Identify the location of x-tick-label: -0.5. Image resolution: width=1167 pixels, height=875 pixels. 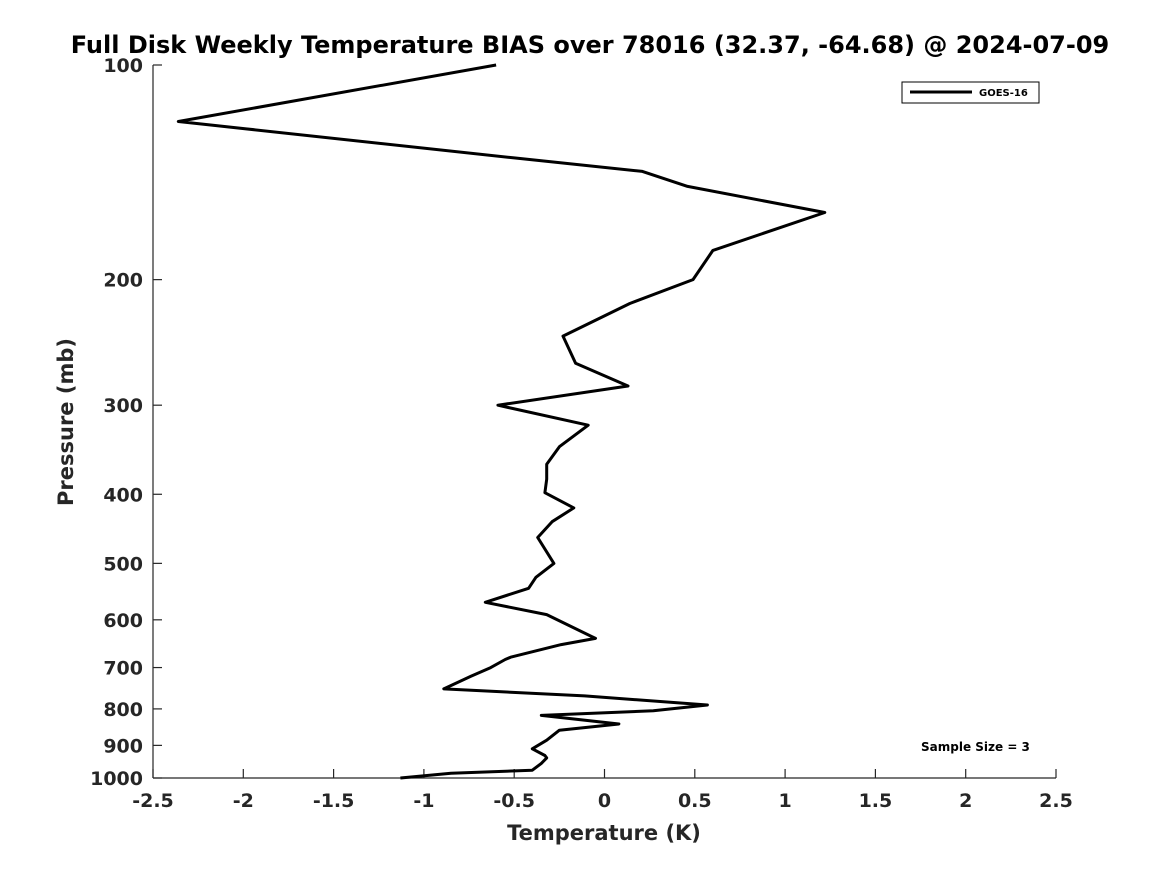
(514, 801).